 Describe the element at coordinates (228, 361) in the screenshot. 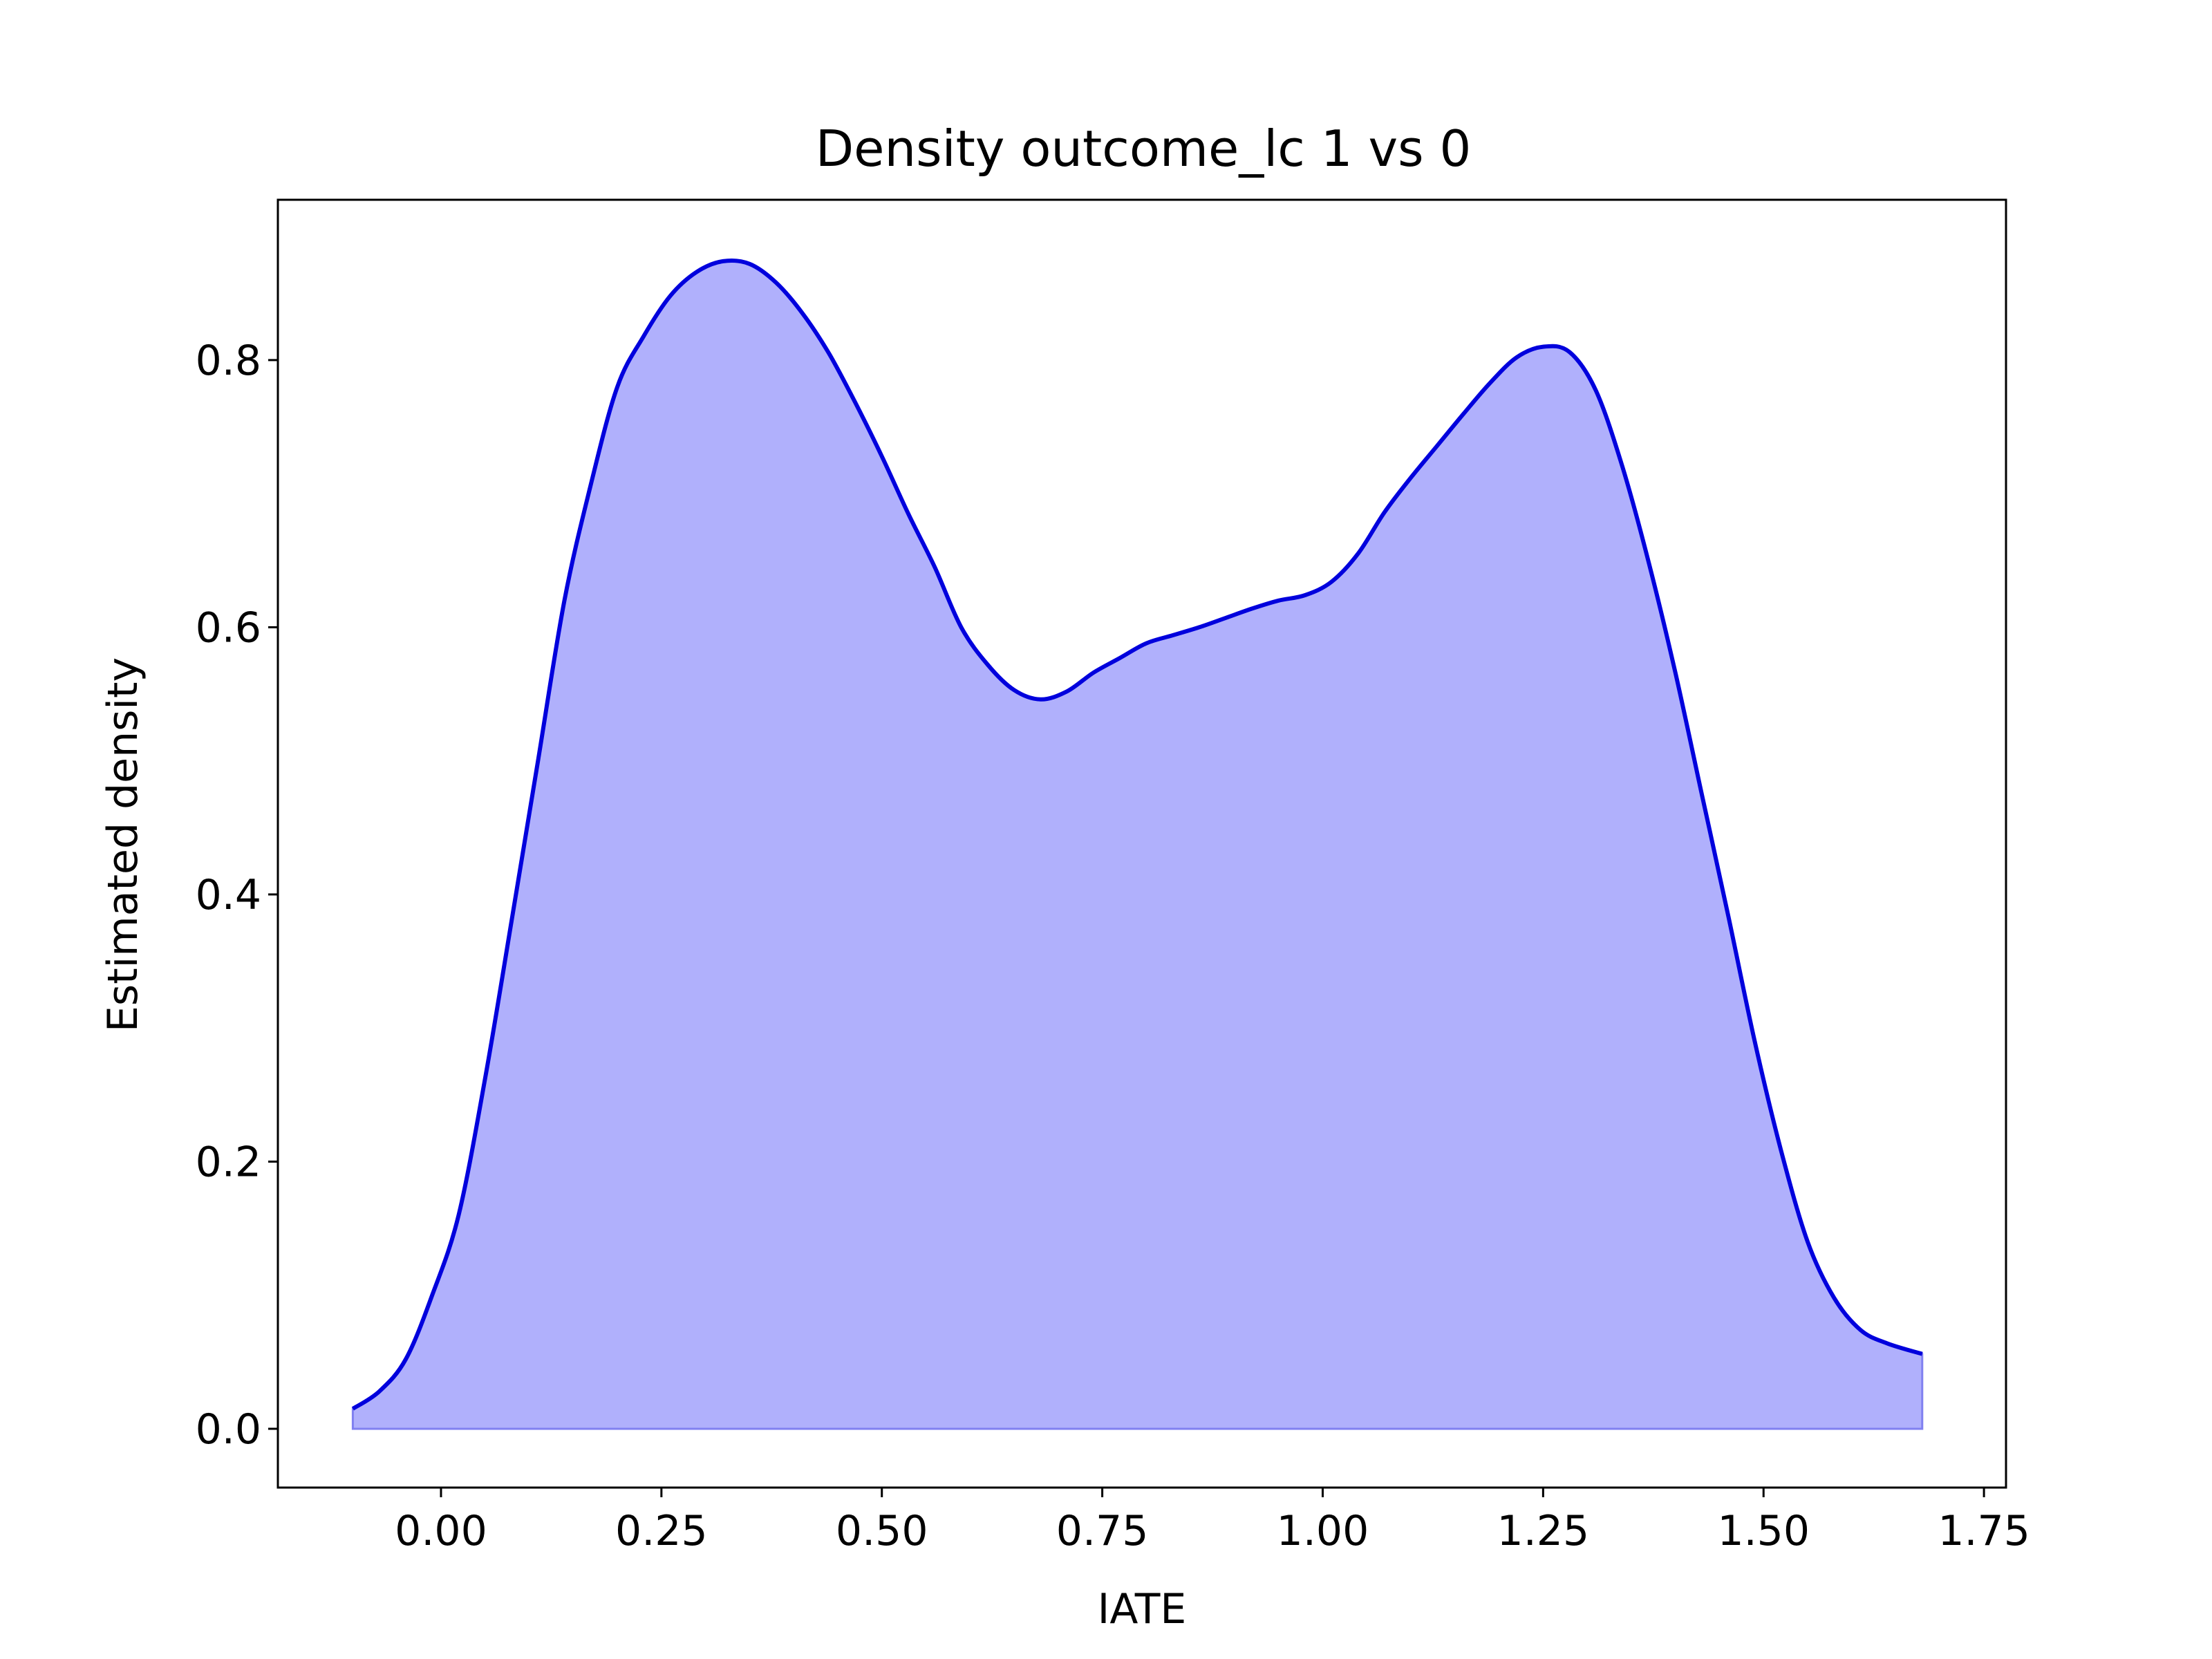

I see `y-tick-label: 0.8` at that location.